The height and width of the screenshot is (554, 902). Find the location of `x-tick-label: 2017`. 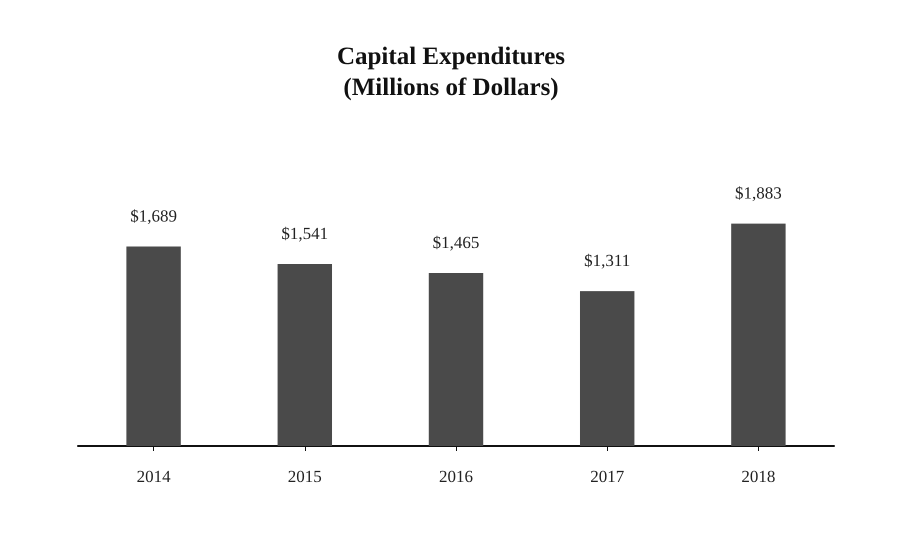

x-tick-label: 2017 is located at coordinates (607, 476).